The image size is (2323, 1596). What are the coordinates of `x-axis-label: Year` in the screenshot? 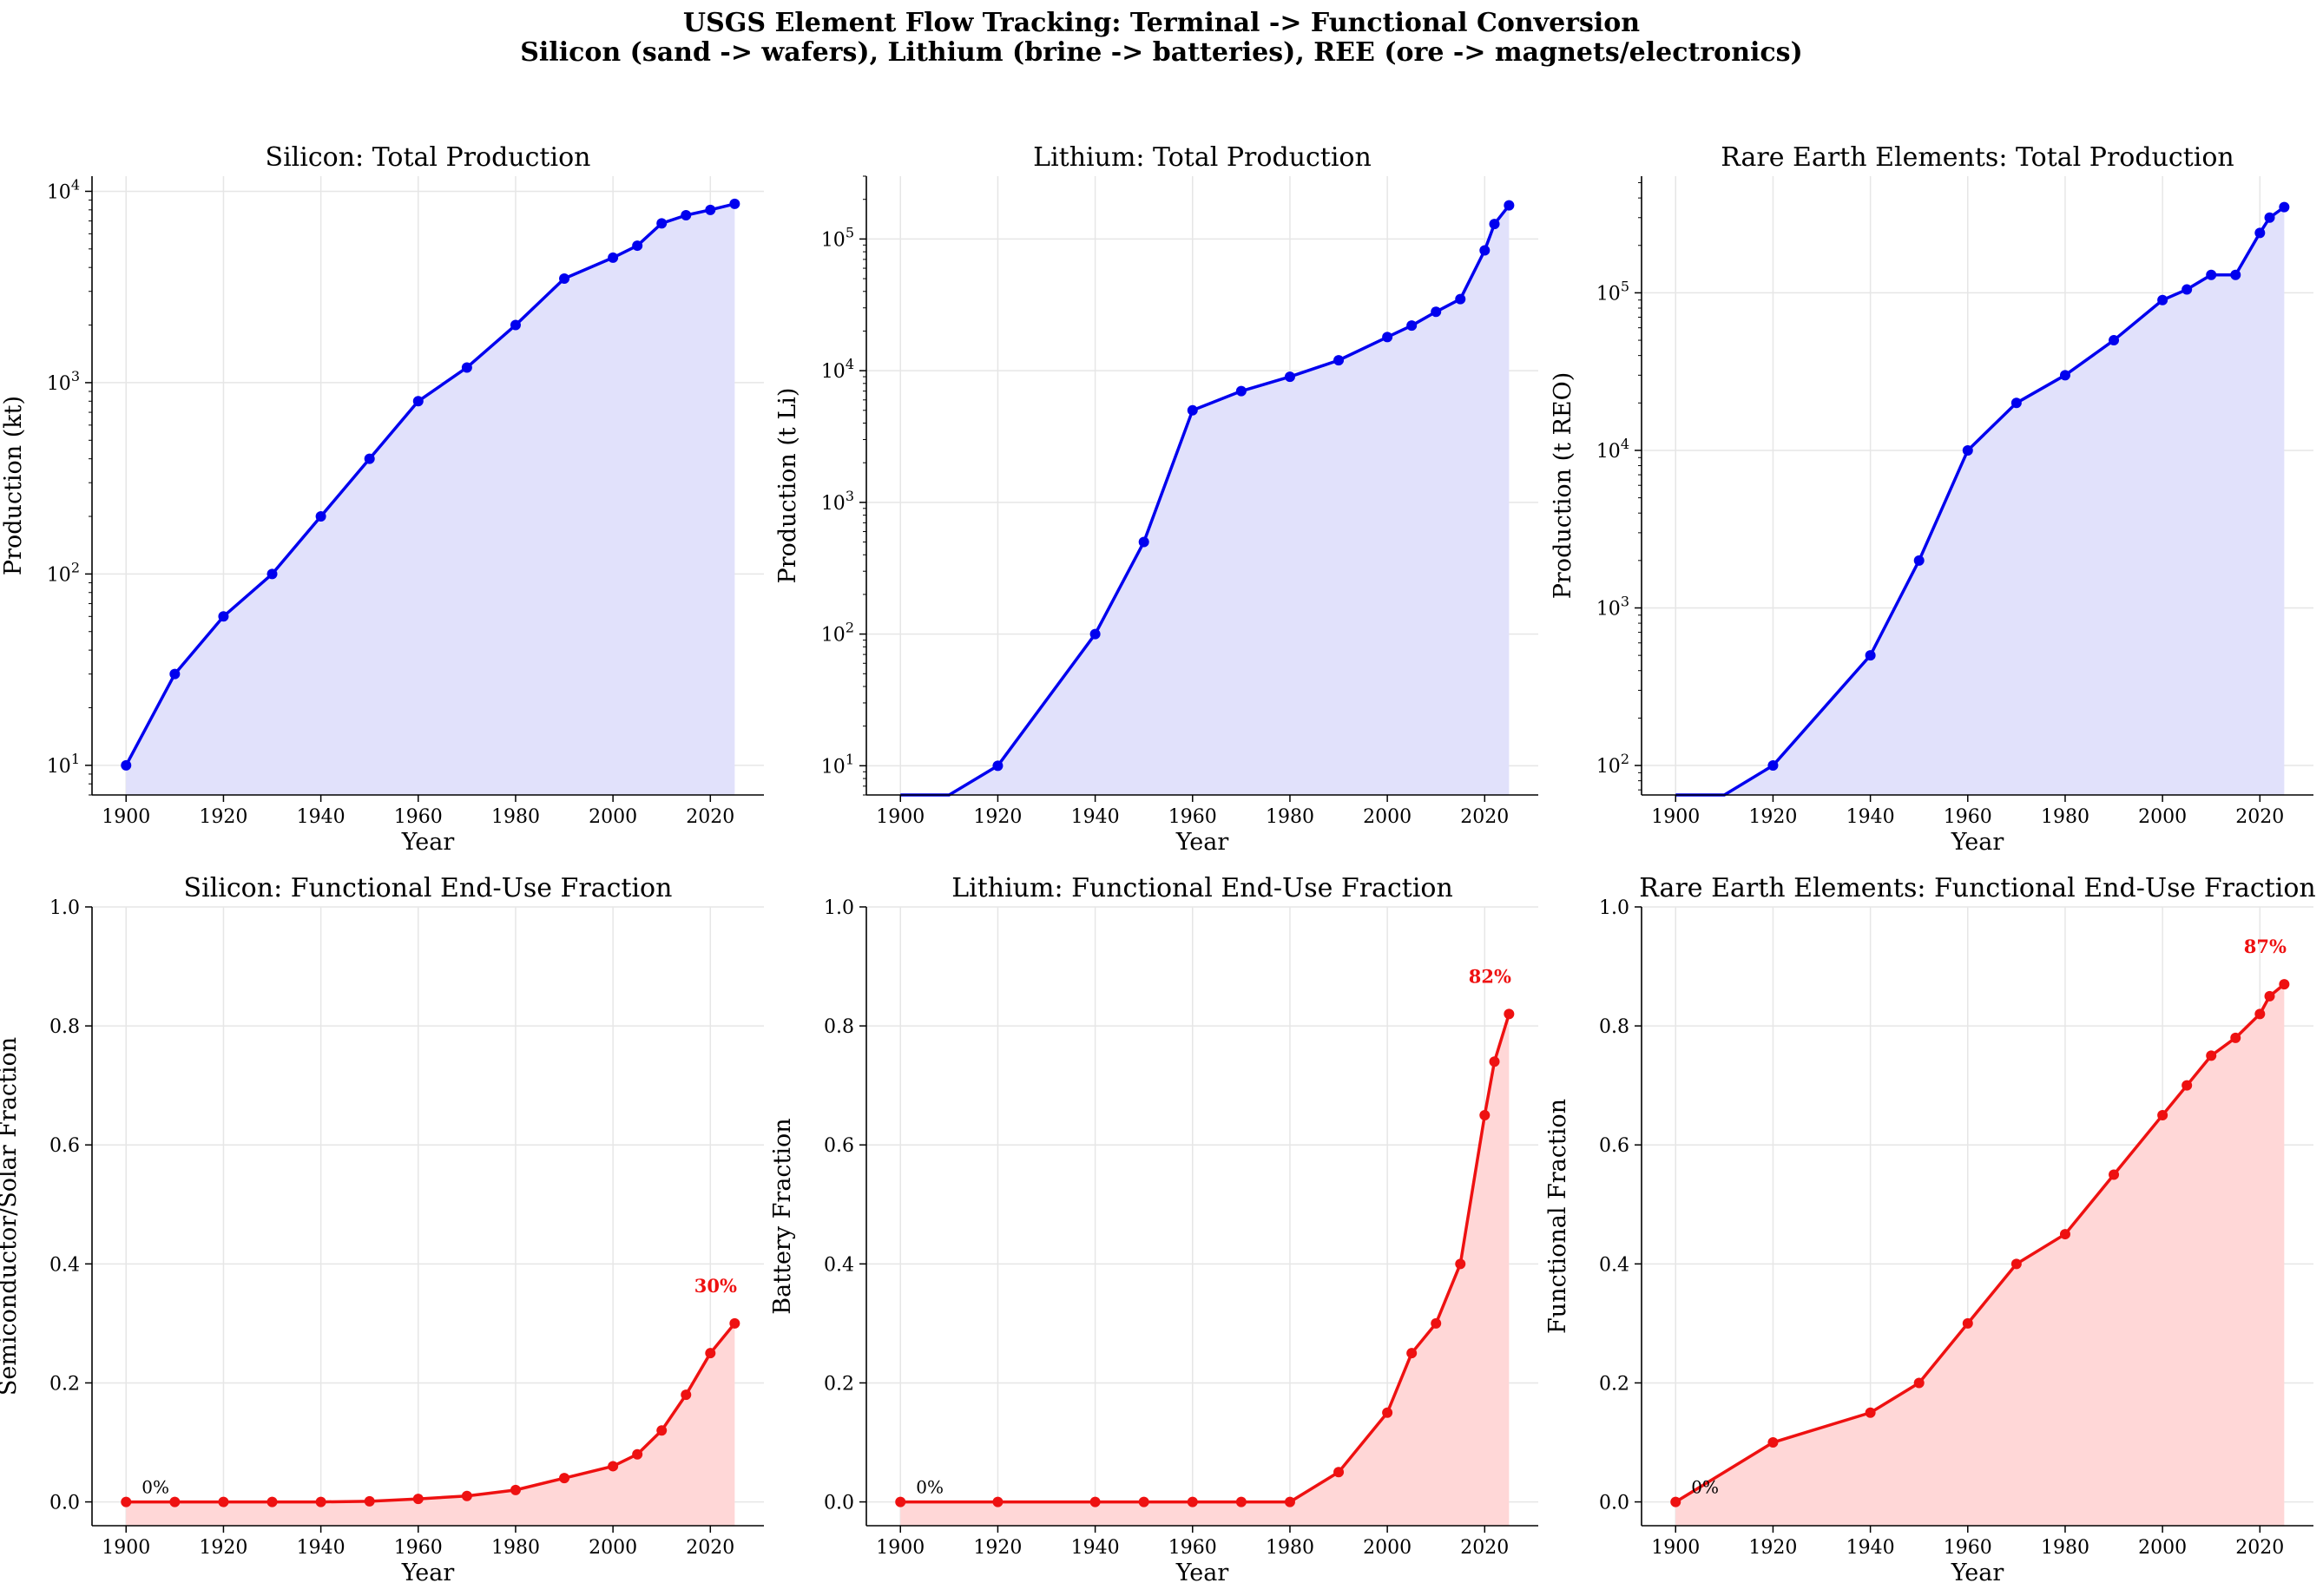 It's located at (428, 842).